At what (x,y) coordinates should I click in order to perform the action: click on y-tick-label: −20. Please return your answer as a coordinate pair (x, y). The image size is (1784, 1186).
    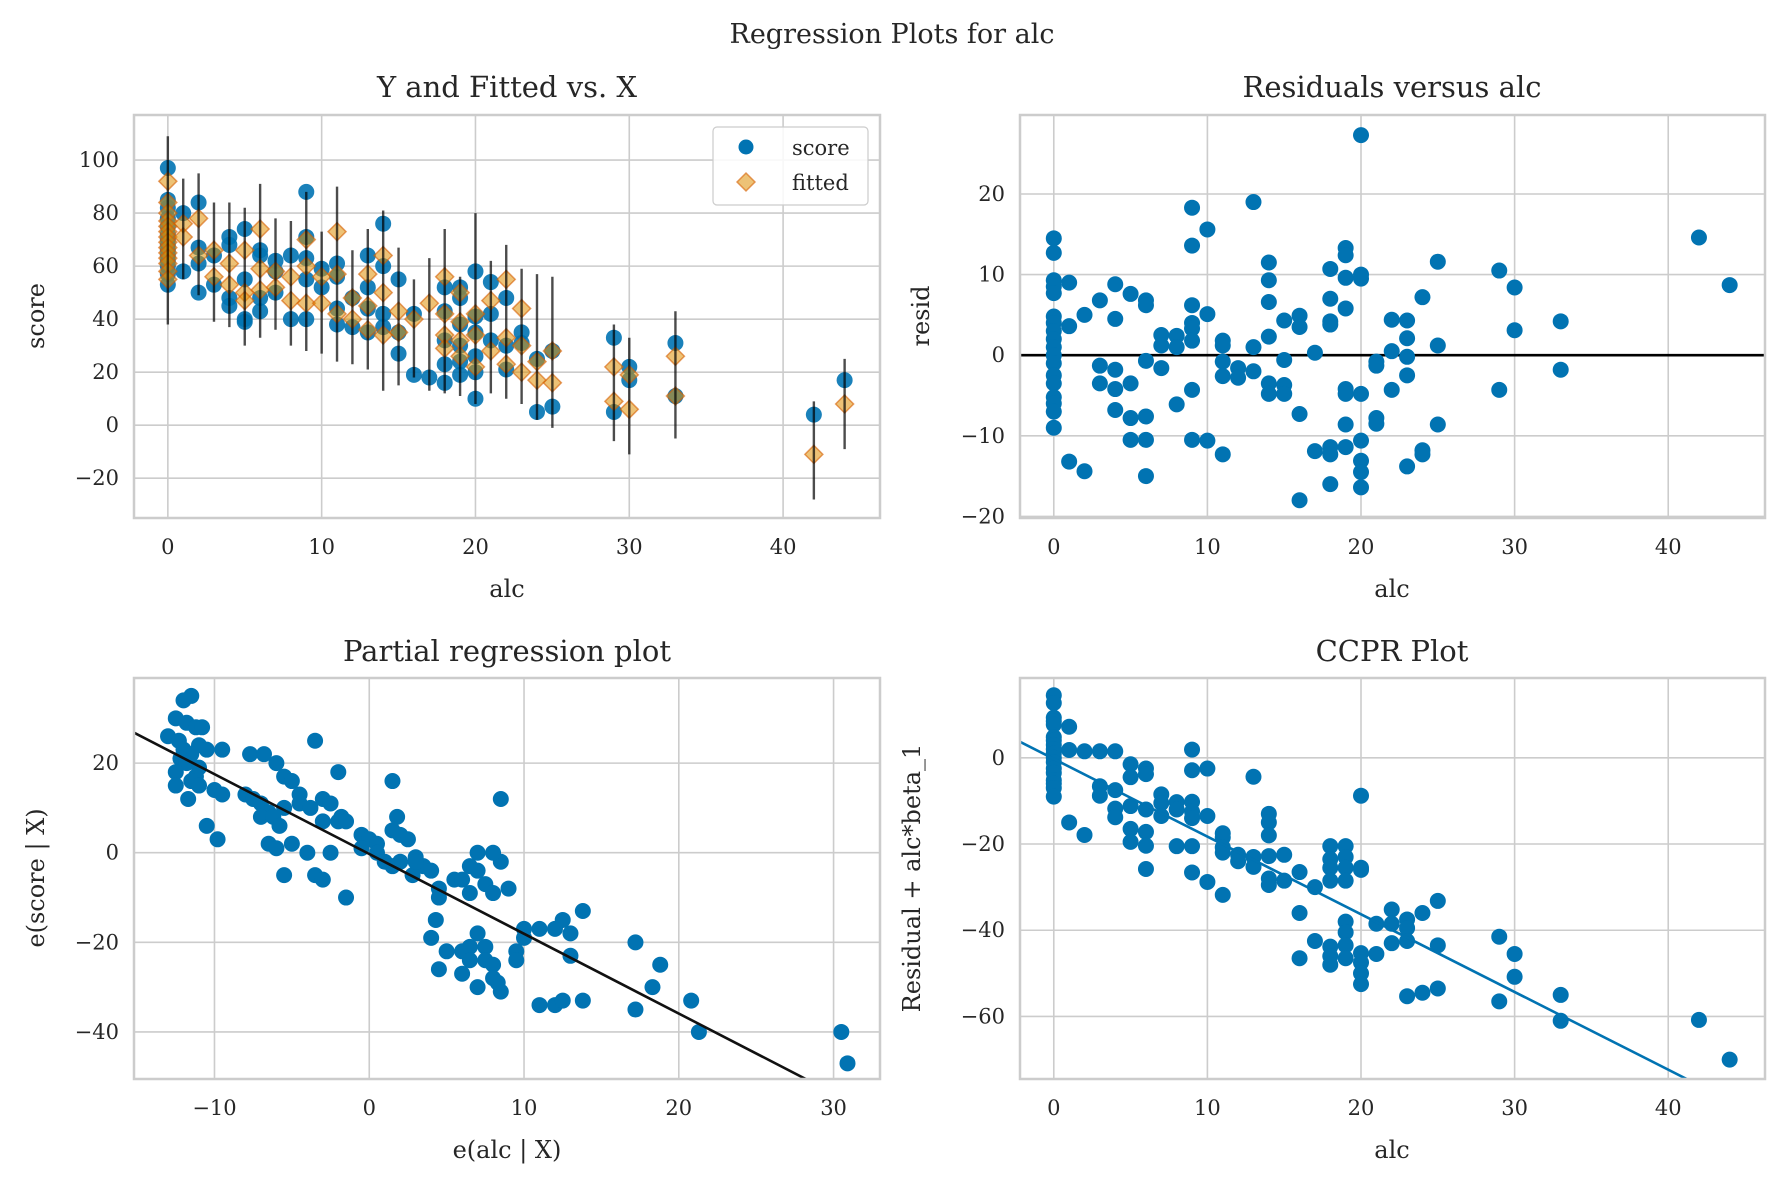
    Looking at the image, I should click on (97, 942).